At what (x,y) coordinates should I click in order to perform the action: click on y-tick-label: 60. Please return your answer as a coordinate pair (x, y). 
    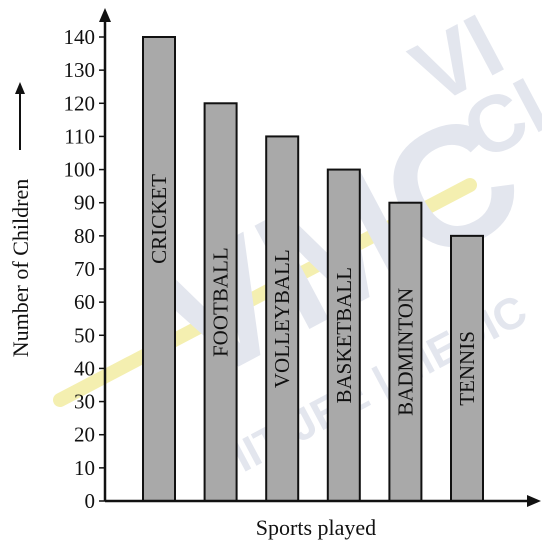
    Looking at the image, I should click on (84, 302).